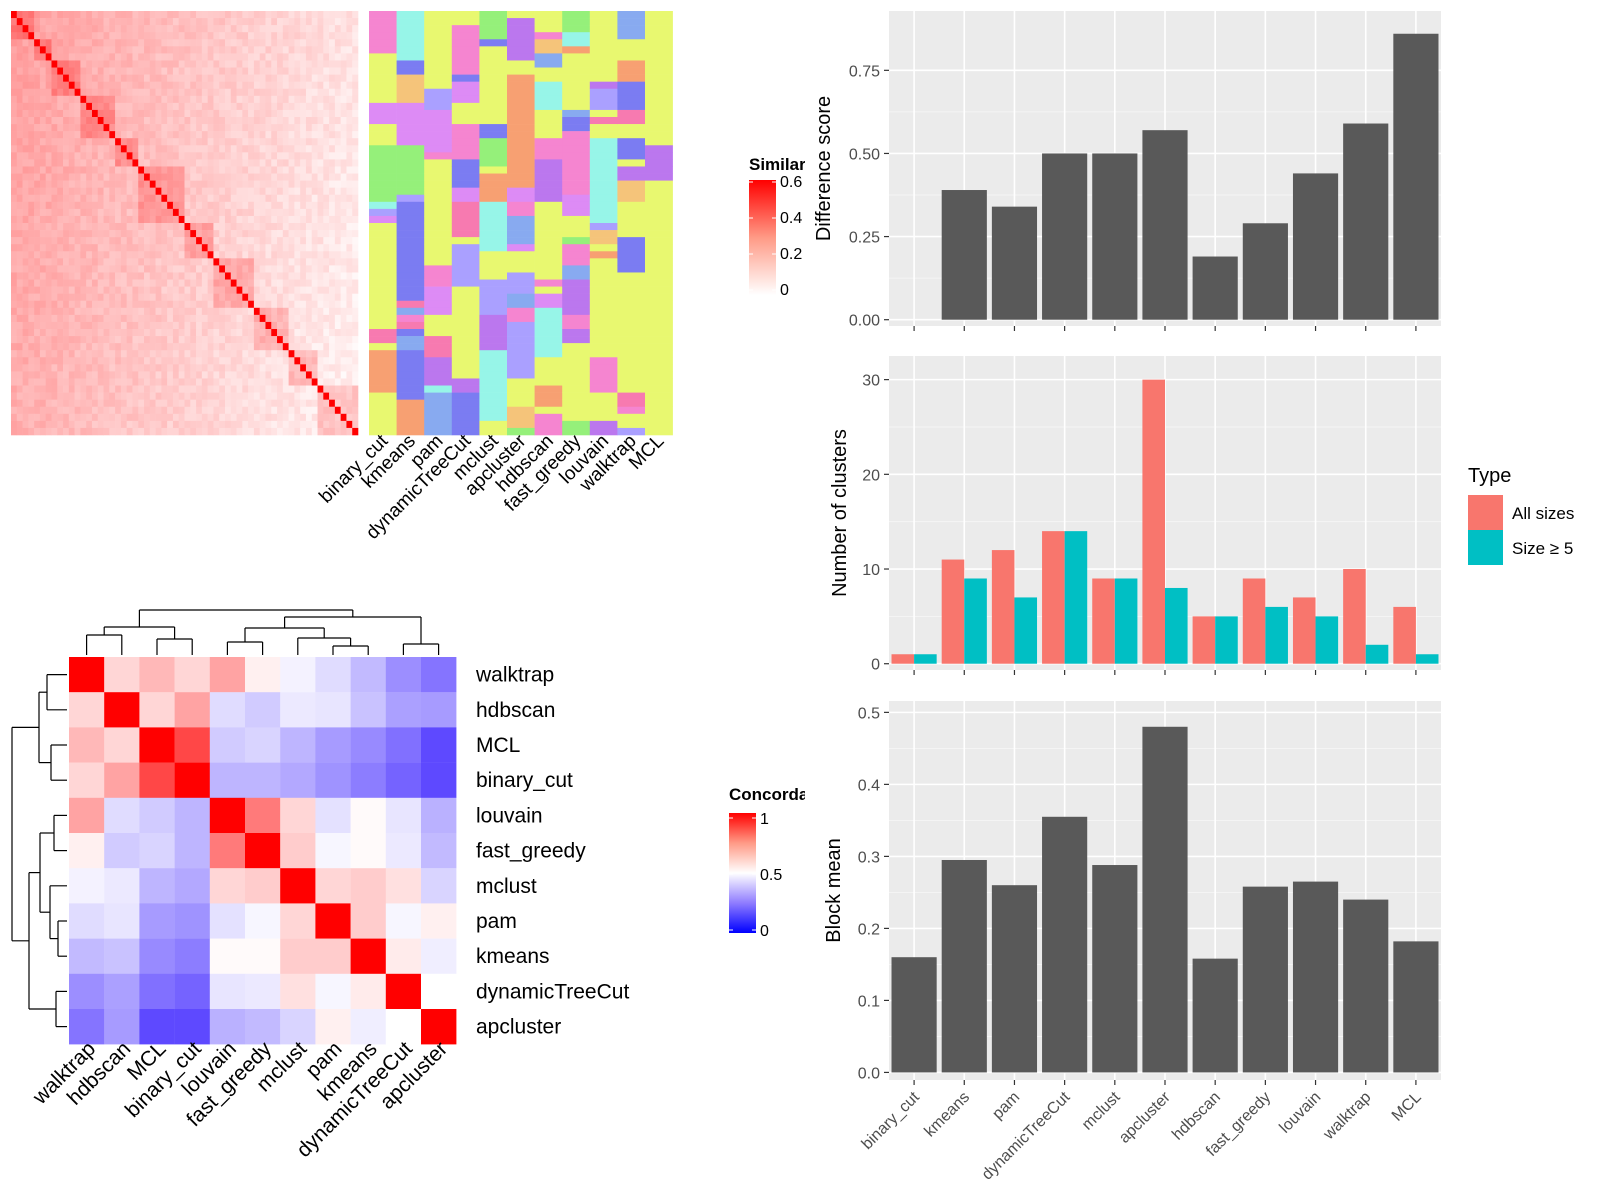  What do you see at coordinates (871, 381) in the screenshot?
I see `y-tick-label: 30` at bounding box center [871, 381].